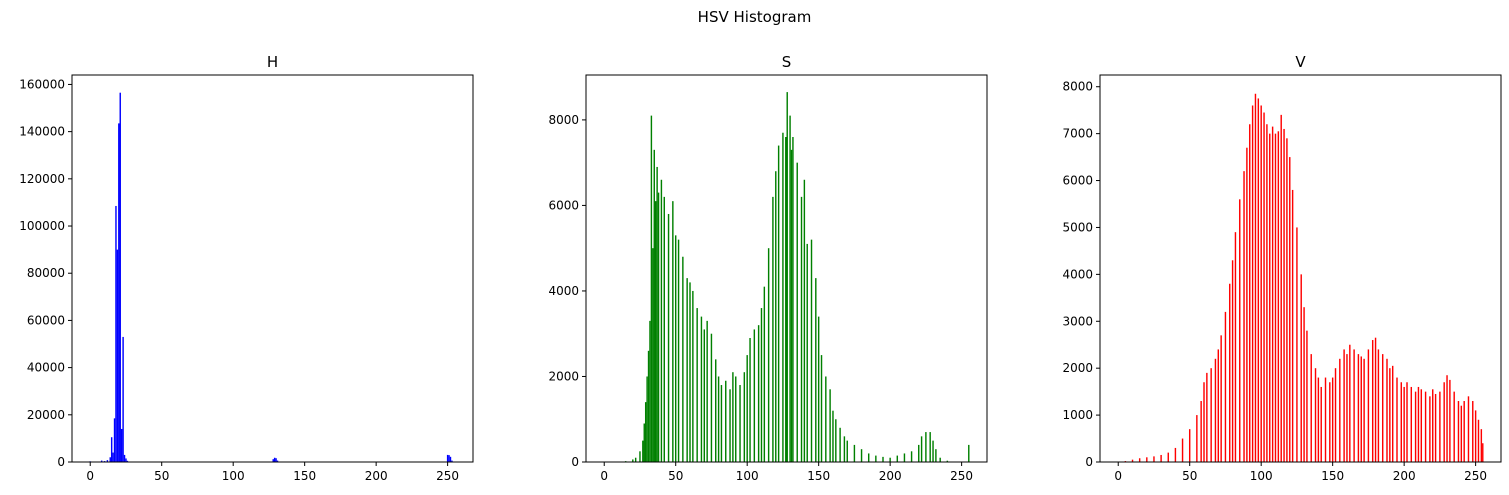 The width and height of the screenshot is (1509, 495). I want to click on y-tick-label-s-0: 0, so click(575, 462).